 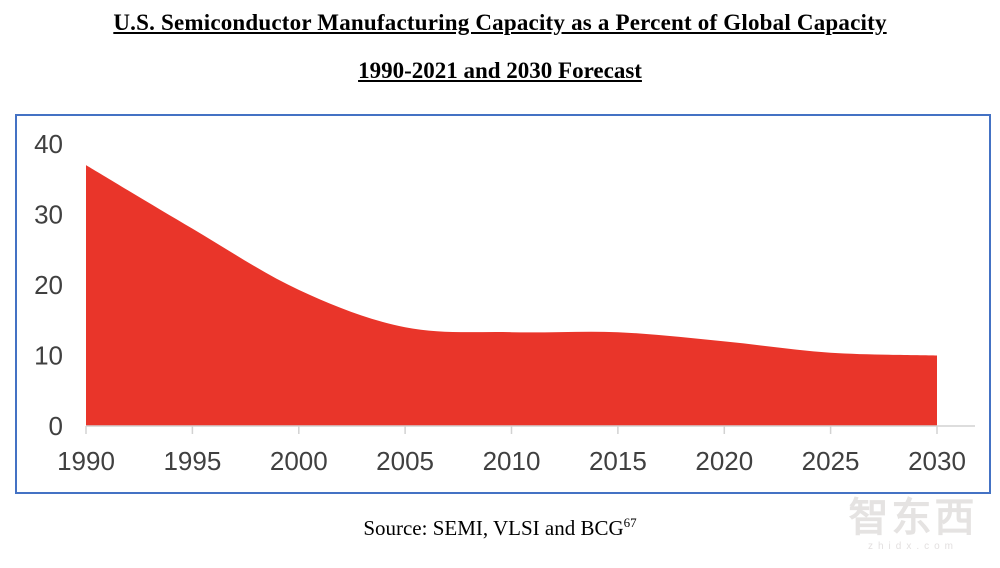 What do you see at coordinates (48, 356) in the screenshot?
I see `y-axis-tick-label: 10` at bounding box center [48, 356].